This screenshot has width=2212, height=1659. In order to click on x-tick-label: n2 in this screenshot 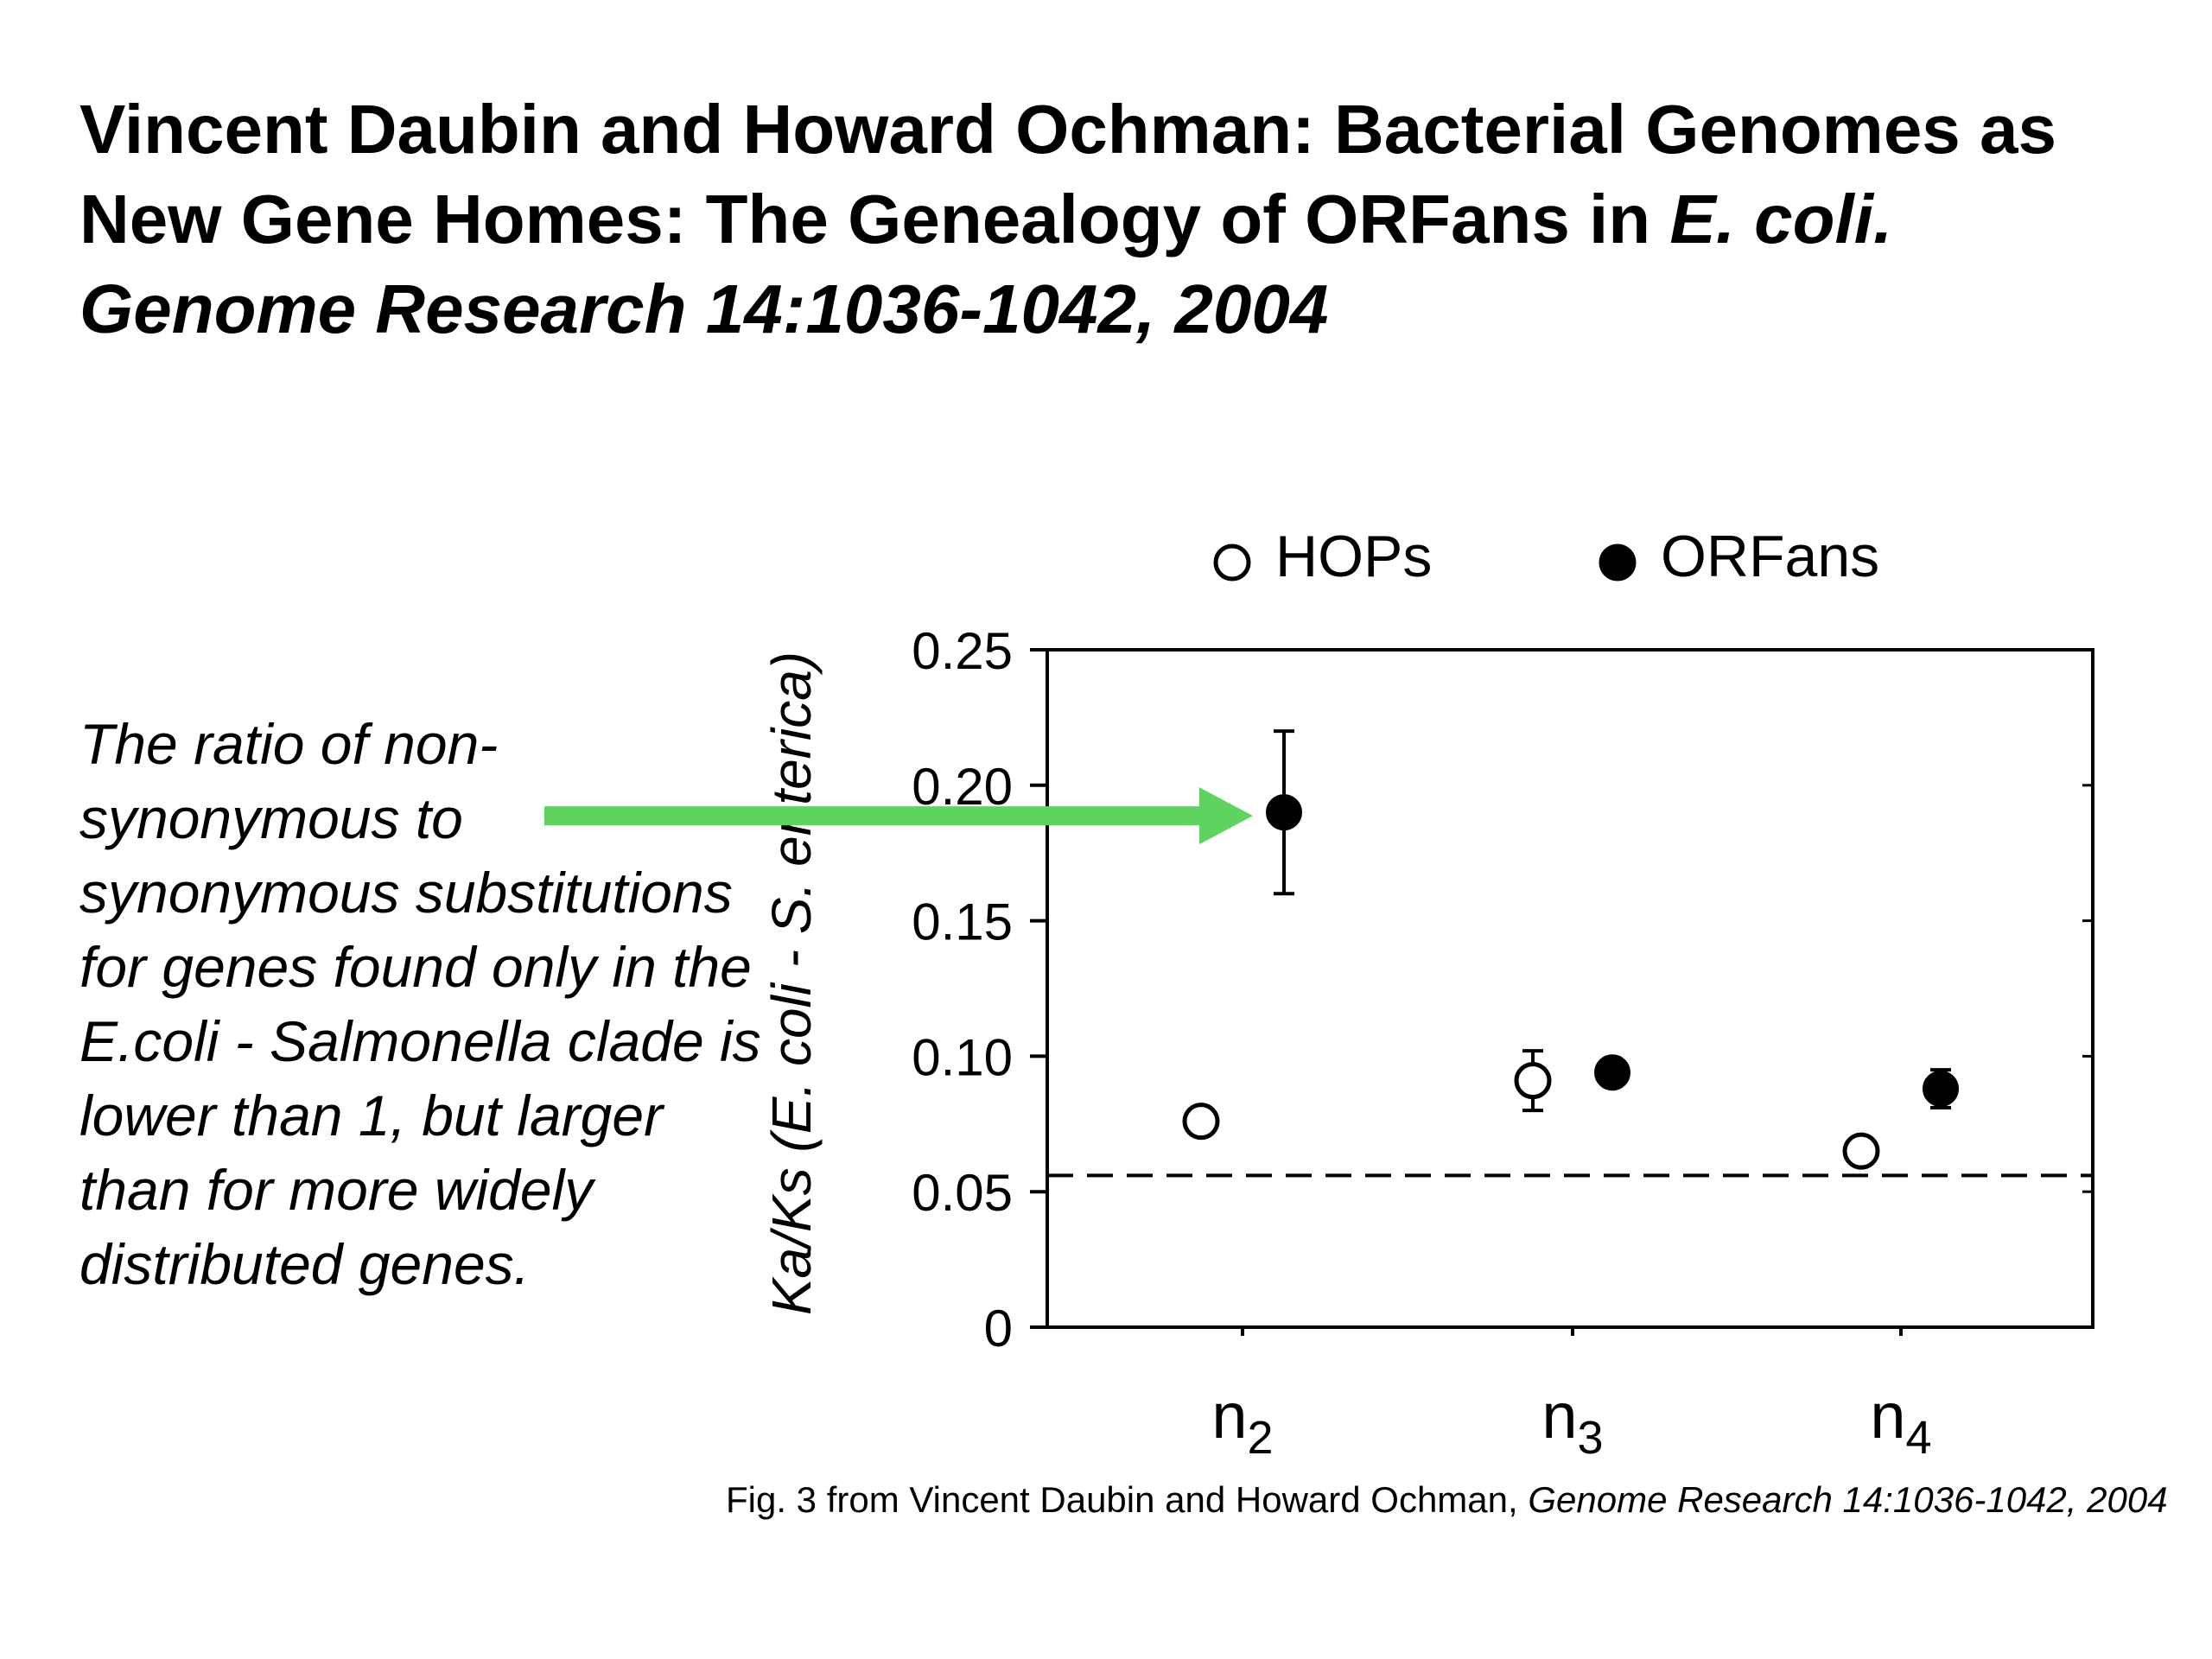, I will do `click(1242, 1422)`.